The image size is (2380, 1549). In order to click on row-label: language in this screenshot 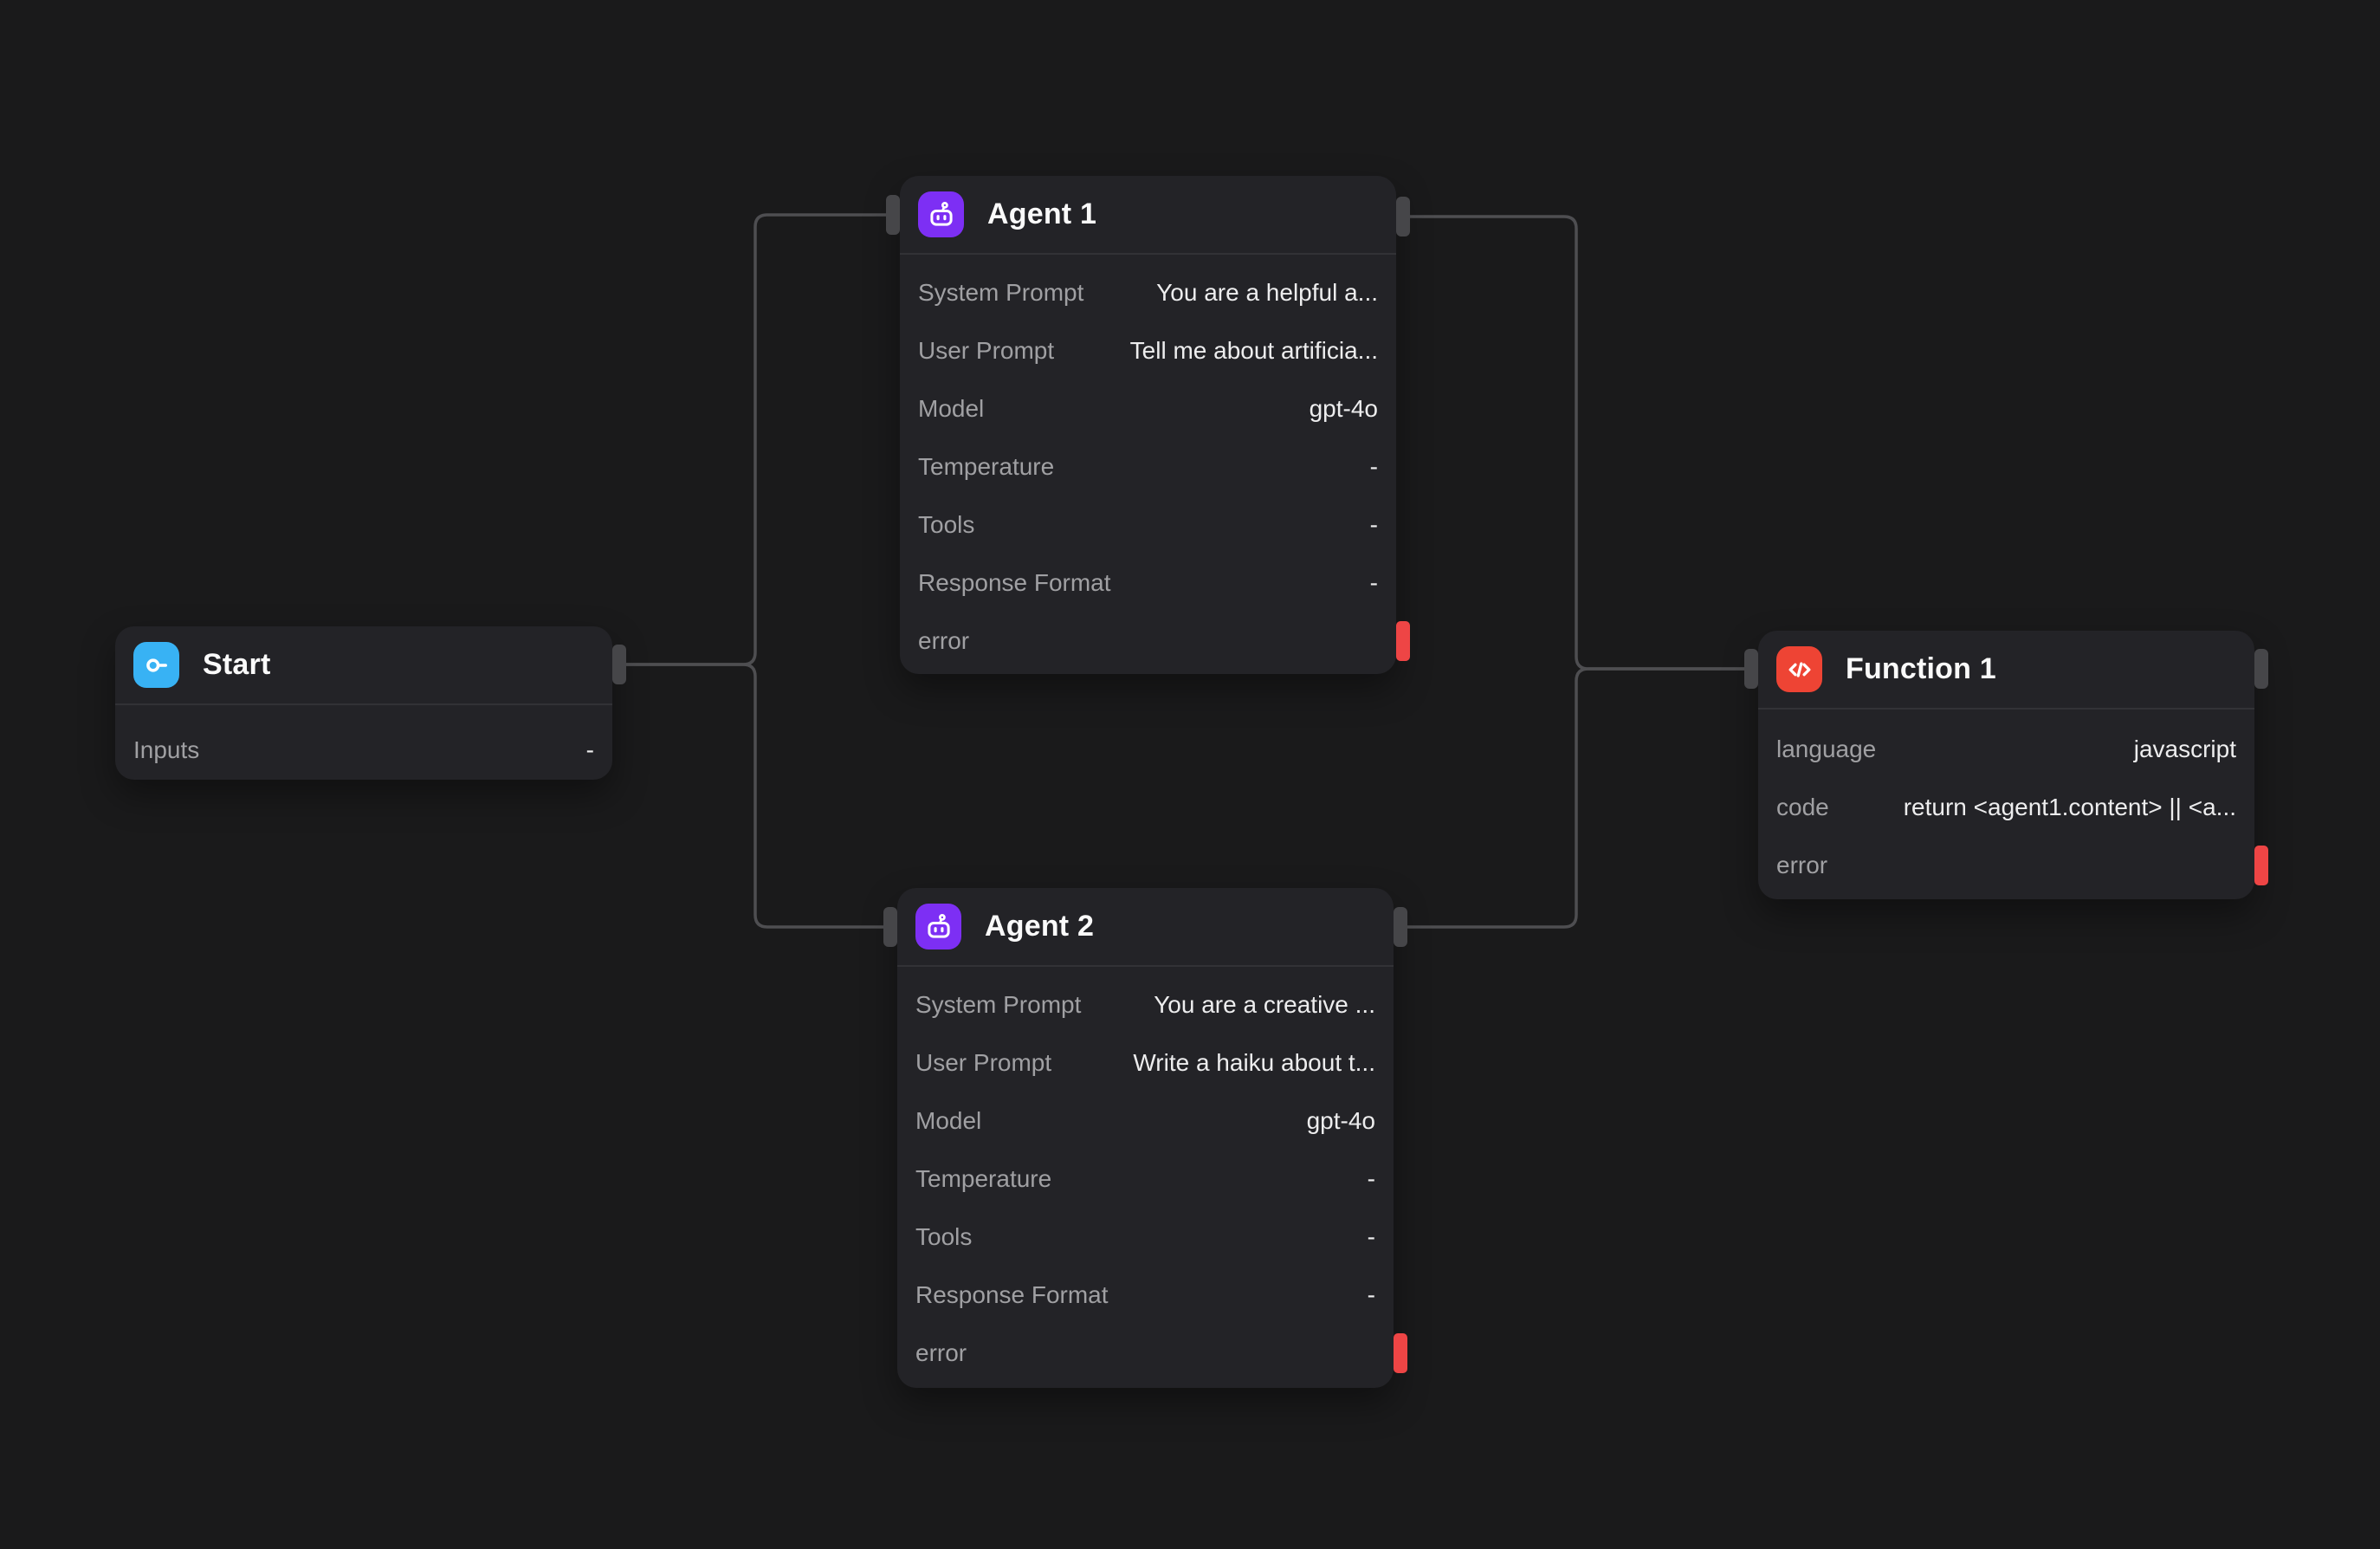, I will do `click(1826, 748)`.